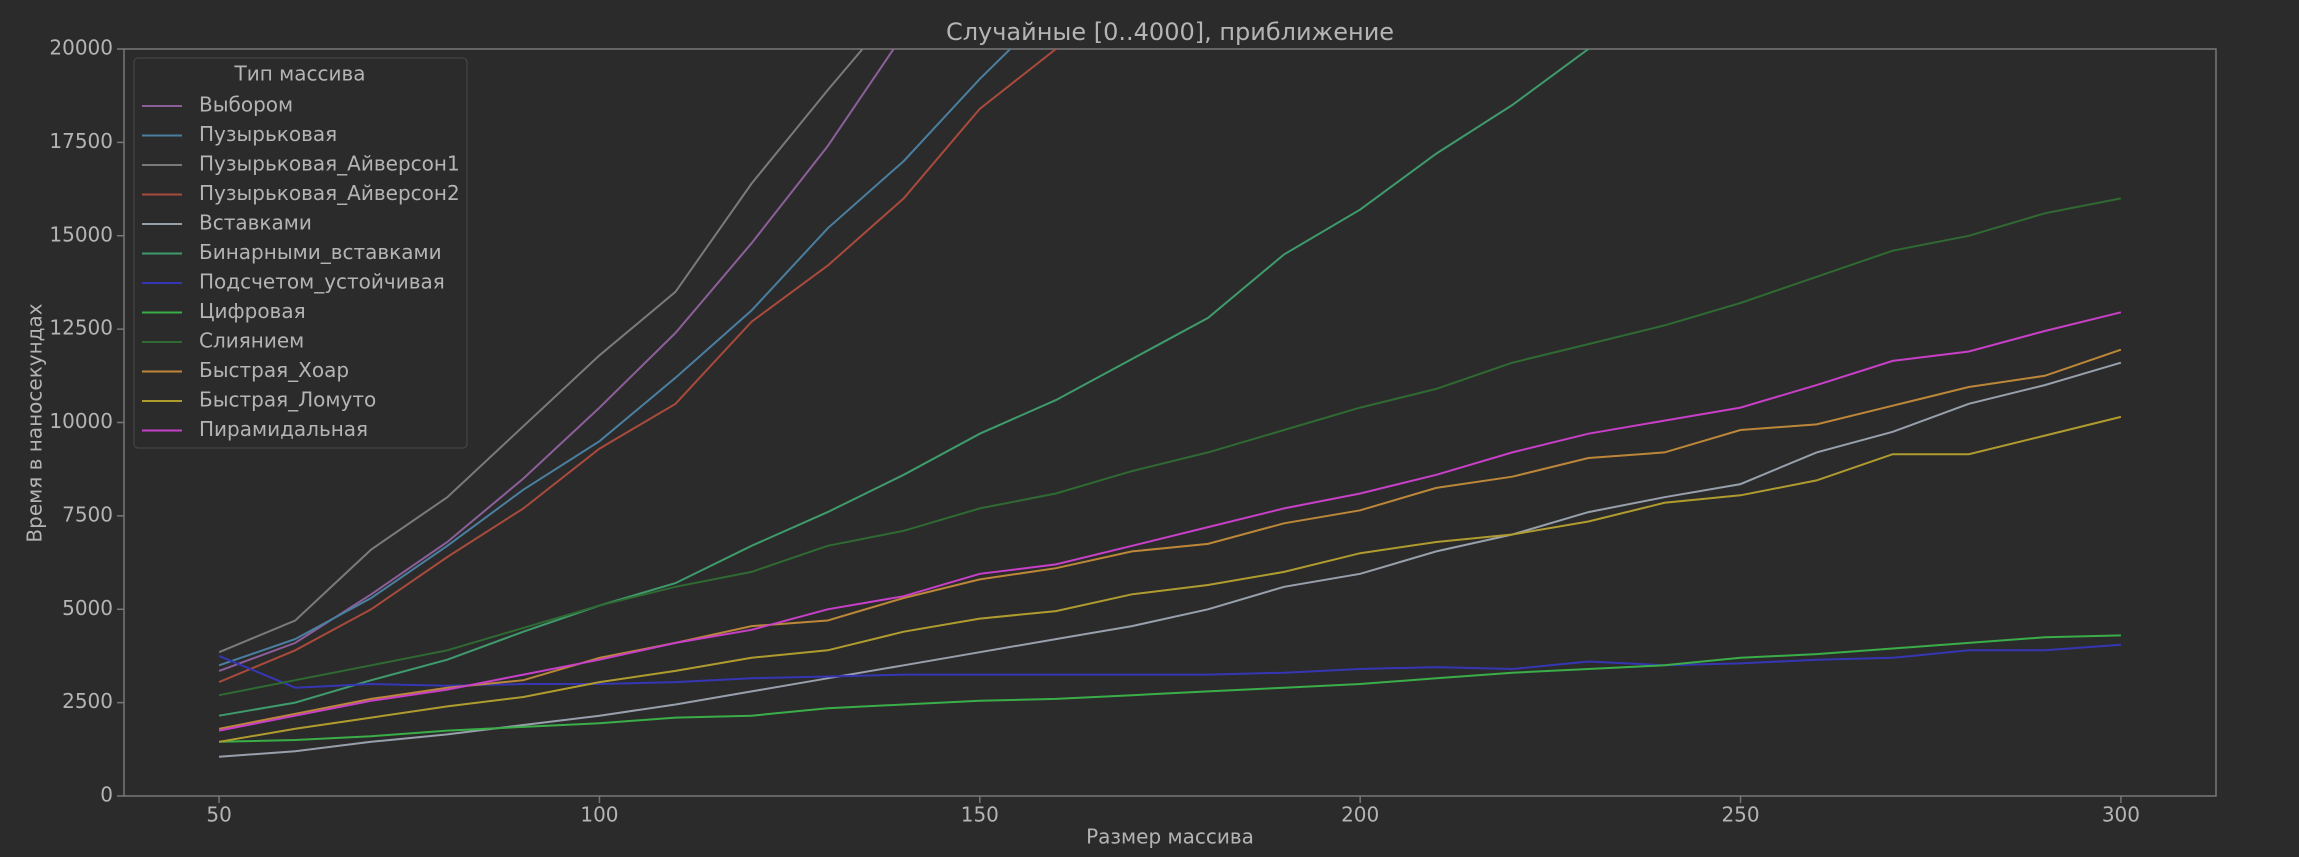  I want to click on legend-label: Подсчетом_устойчивая, so click(322, 282).